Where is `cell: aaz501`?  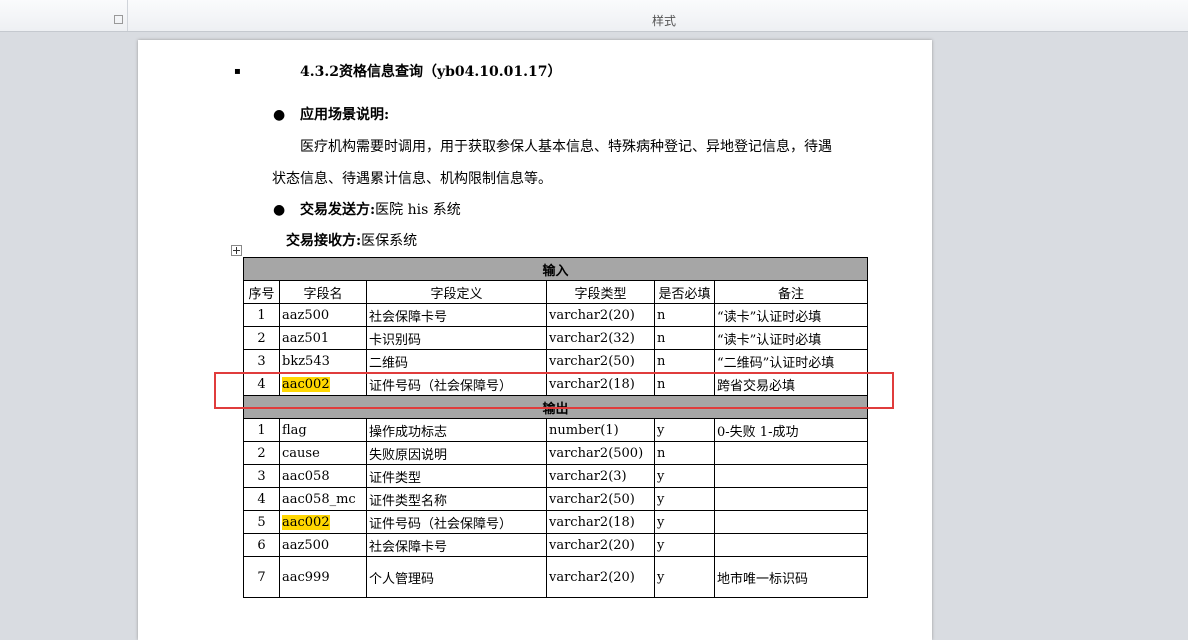
cell: aaz501 is located at coordinates (323, 338).